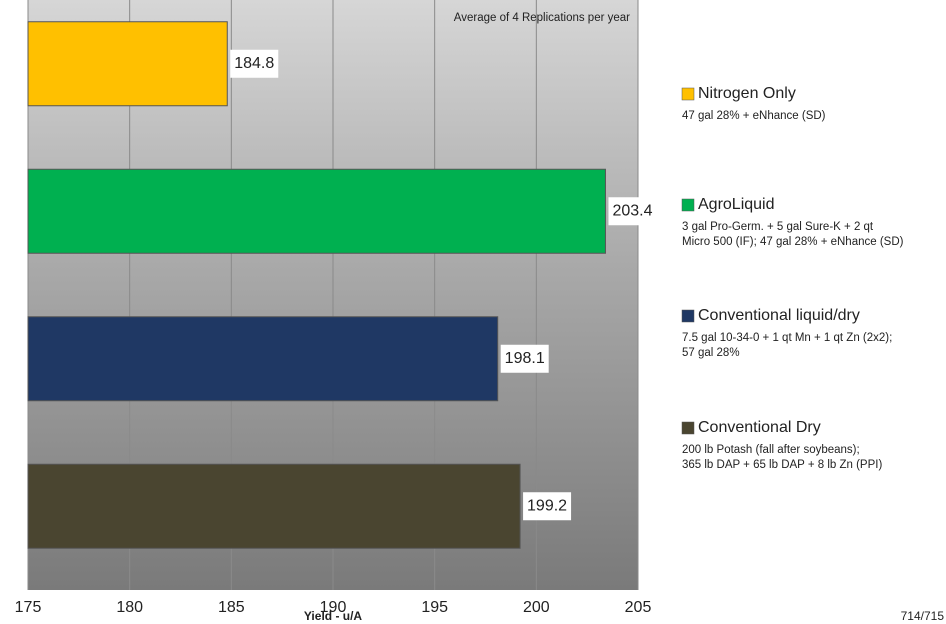 The height and width of the screenshot is (624, 946). What do you see at coordinates (923, 616) in the screenshot?
I see `footnote: 714/715` at bounding box center [923, 616].